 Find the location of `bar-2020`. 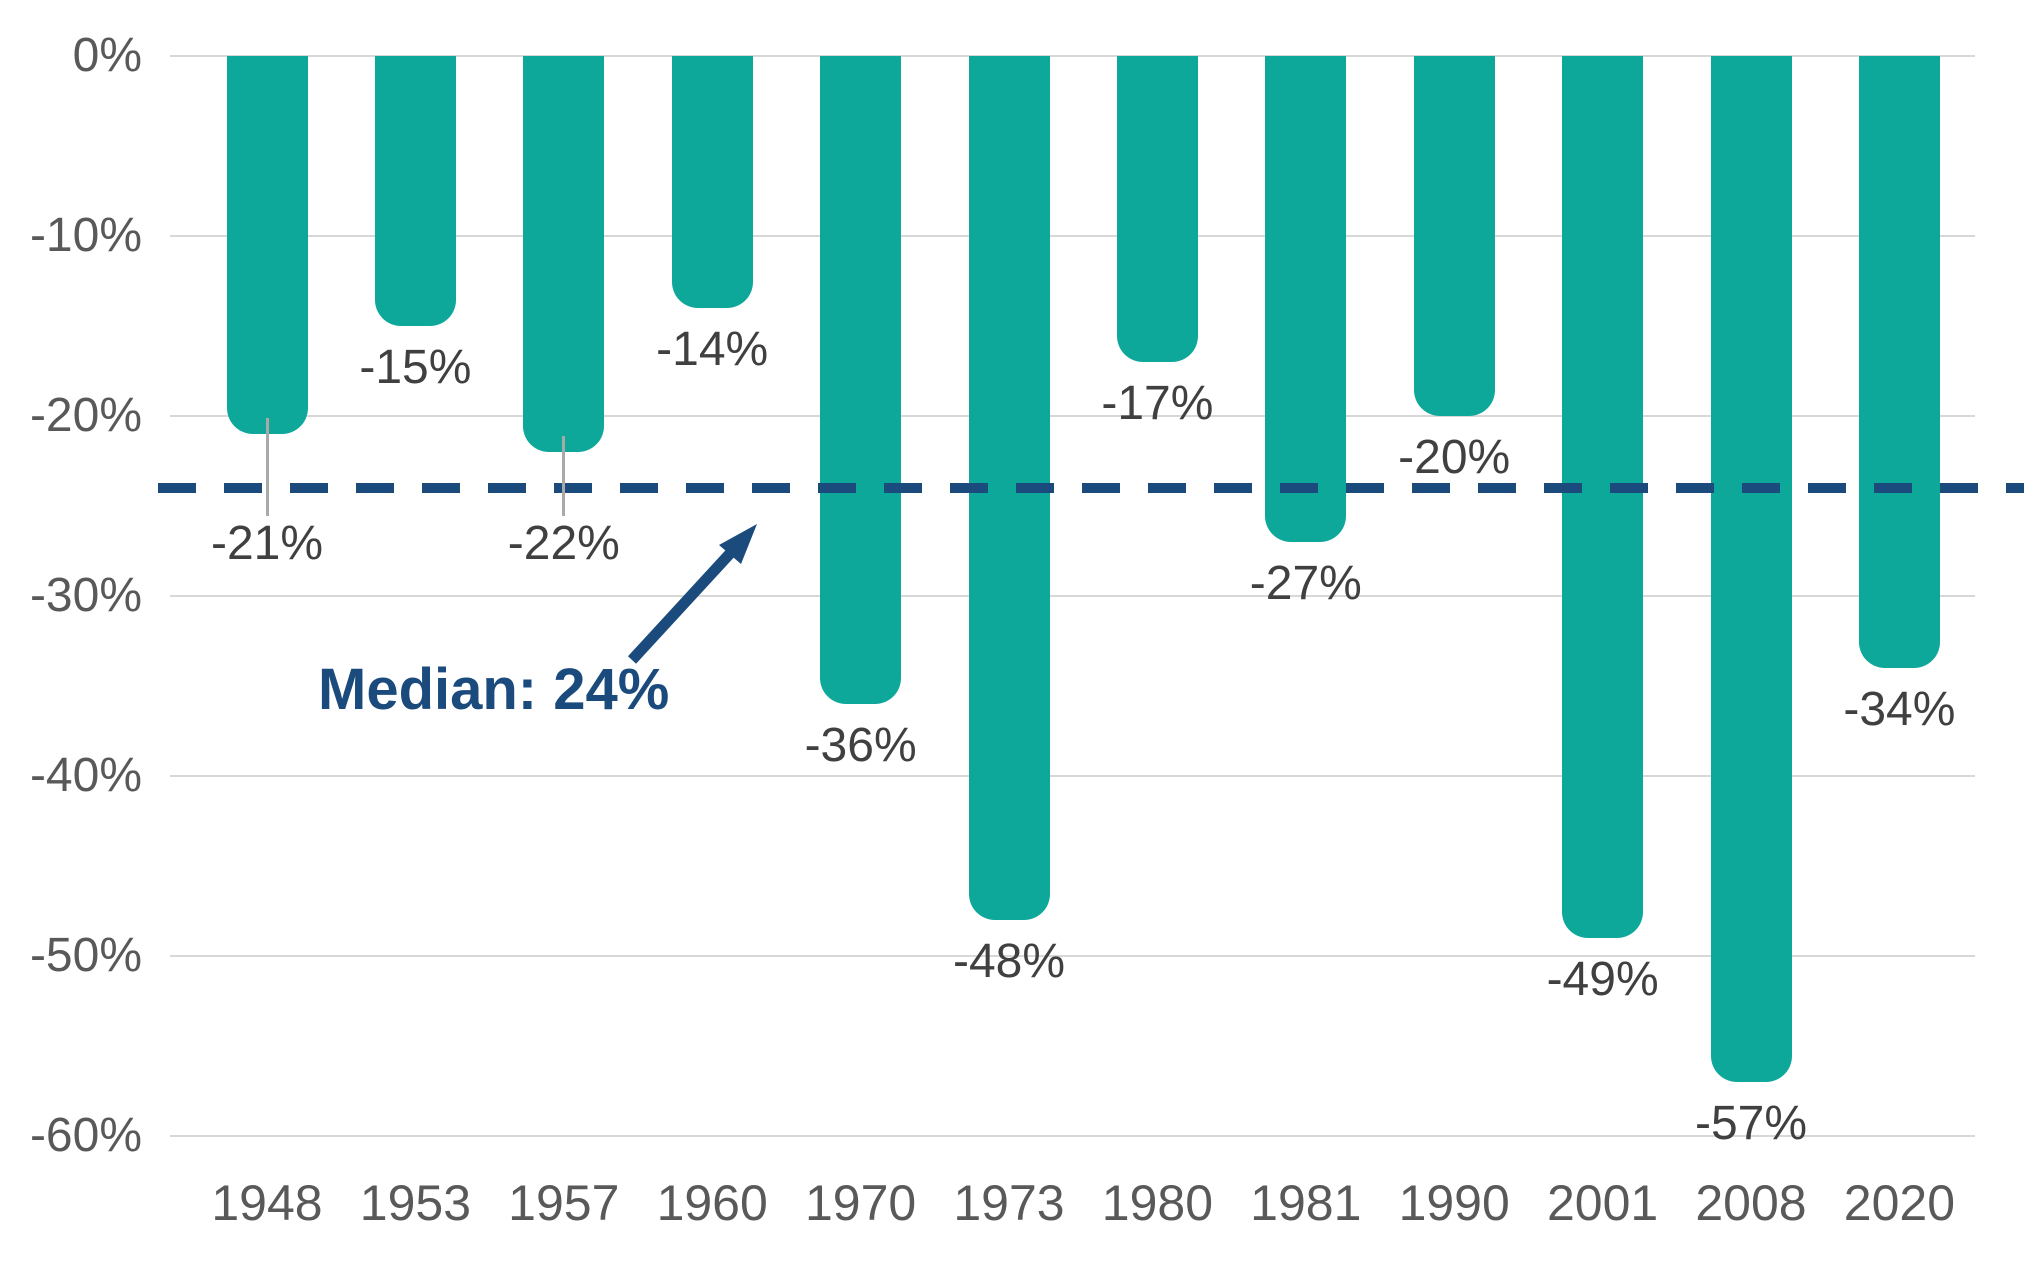

bar-2020 is located at coordinates (1899, 362).